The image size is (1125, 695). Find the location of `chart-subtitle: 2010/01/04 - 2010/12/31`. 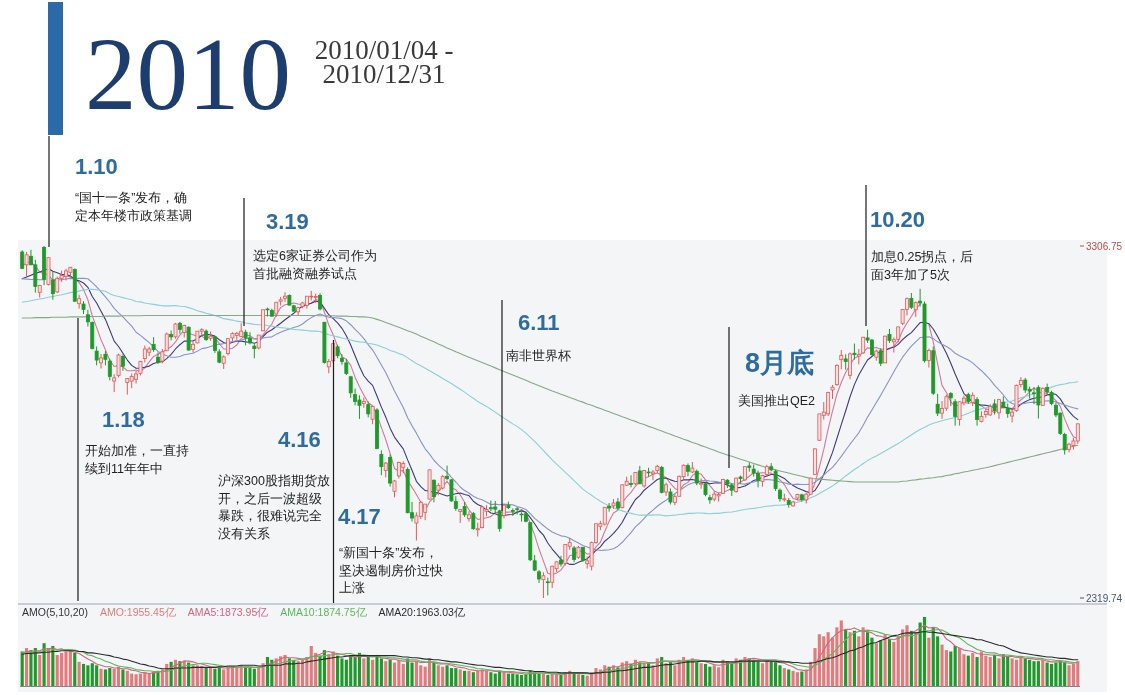

chart-subtitle: 2010/01/04 - 2010/12/31 is located at coordinates (384, 62).